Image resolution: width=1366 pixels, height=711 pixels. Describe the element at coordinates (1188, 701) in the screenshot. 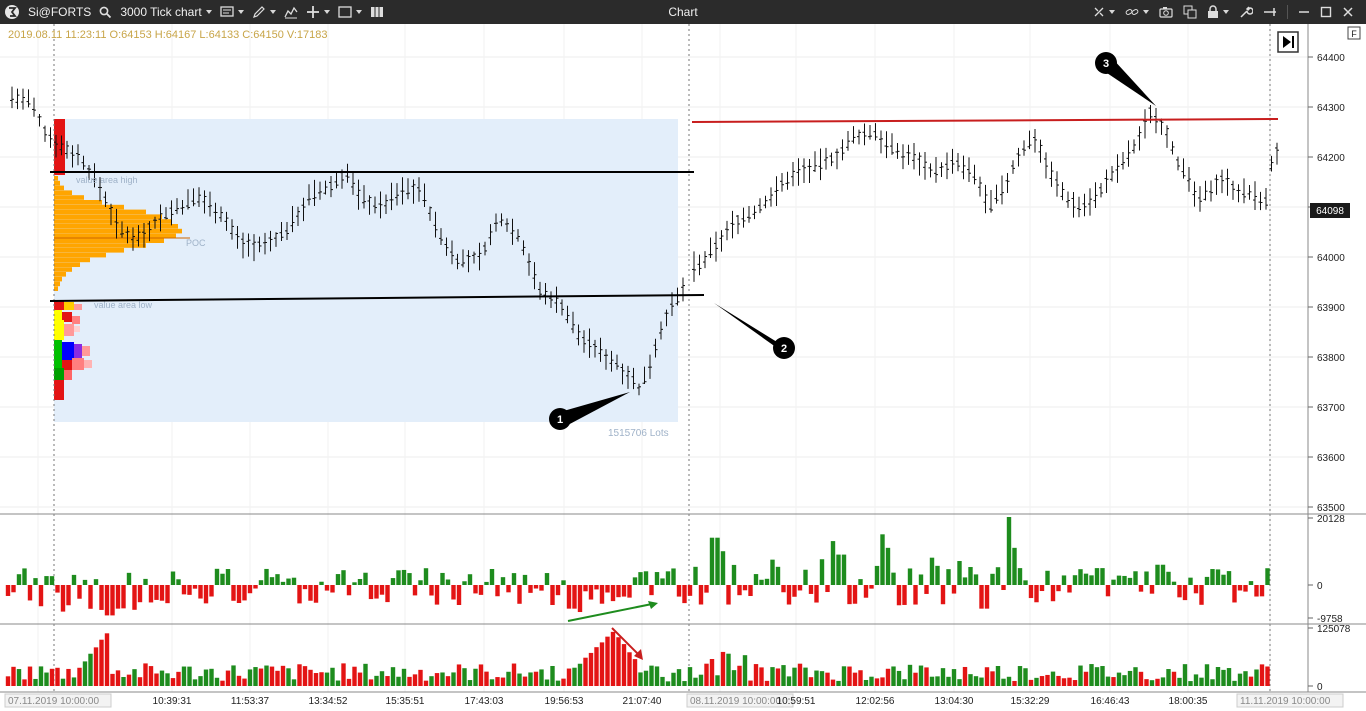

I see `time-tick-label: 18:00:35` at that location.